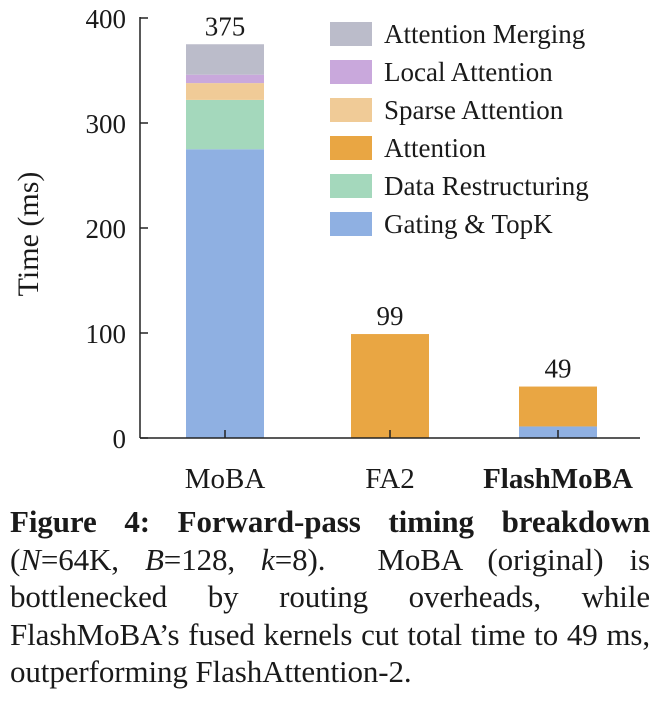  I want to click on y-tick-label-400: 400, so click(106, 19).